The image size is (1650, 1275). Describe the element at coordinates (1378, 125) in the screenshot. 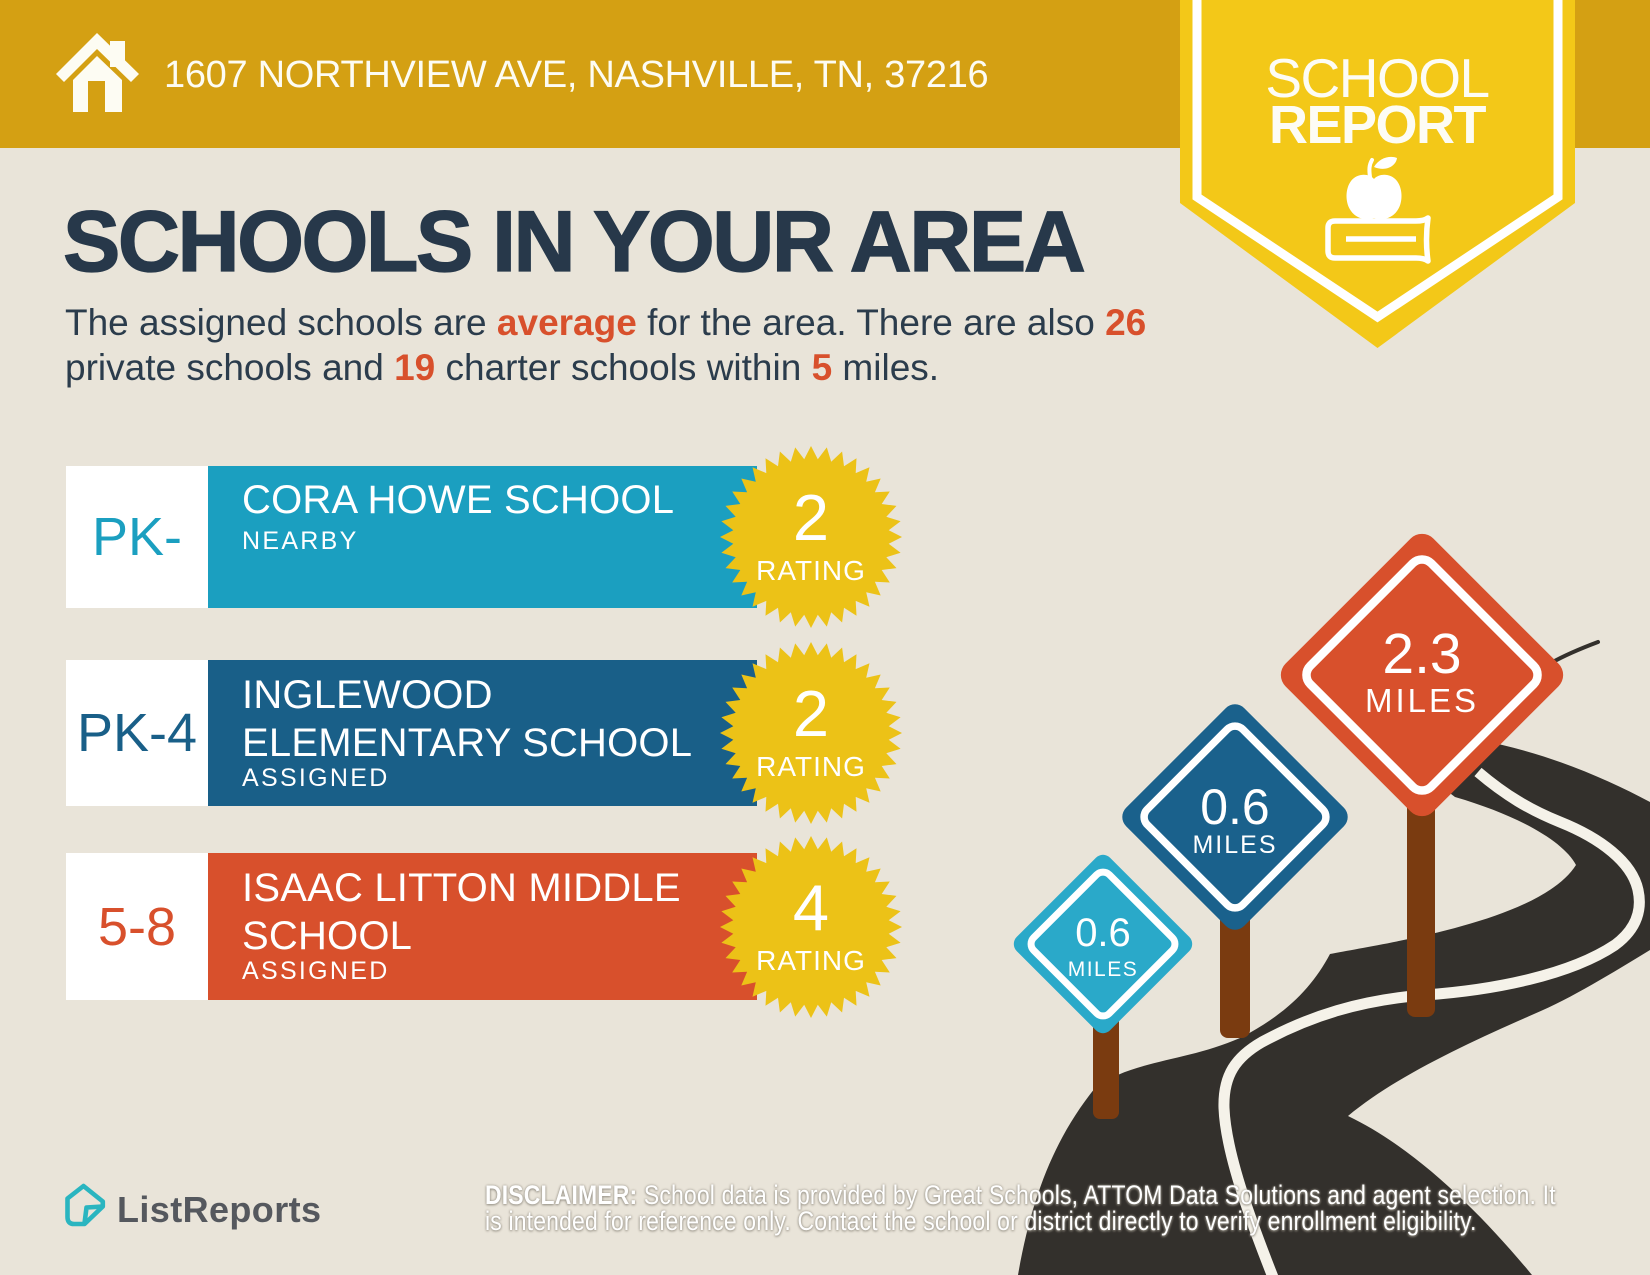

I see `svg-text: REPORT` at that location.